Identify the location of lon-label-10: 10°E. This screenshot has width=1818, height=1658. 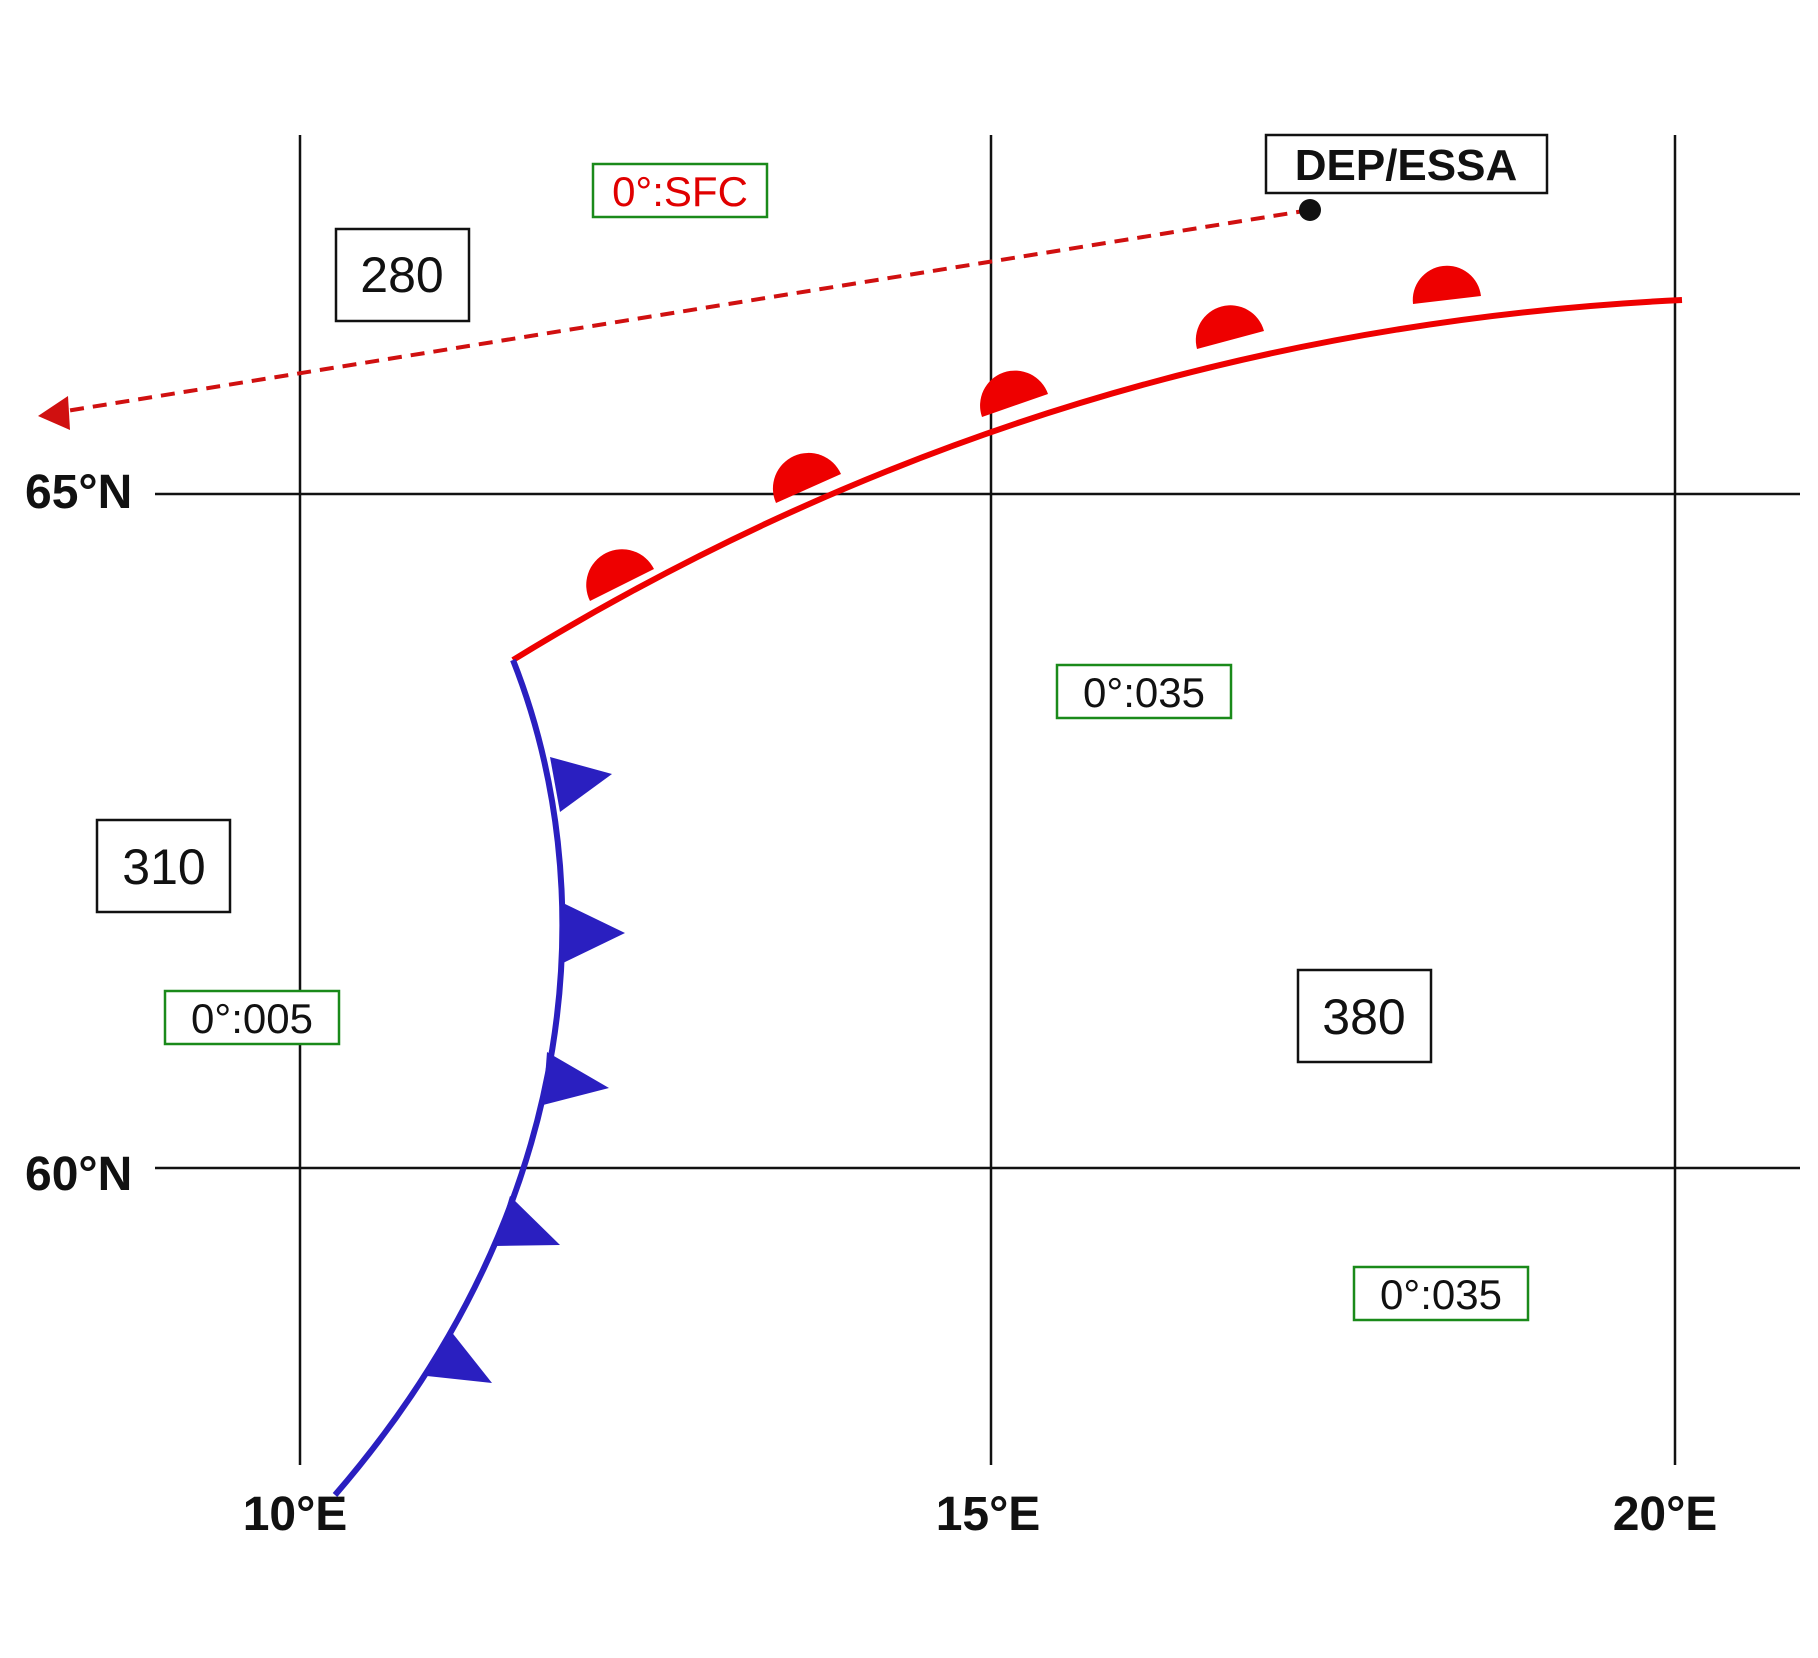
(295, 1514).